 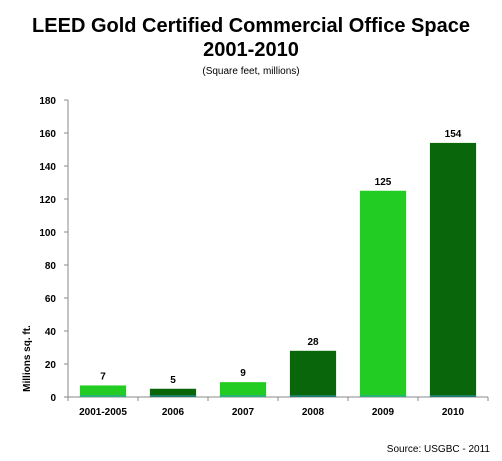 What do you see at coordinates (251, 50) in the screenshot?
I see `chart-title-line2: 2001-2010` at bounding box center [251, 50].